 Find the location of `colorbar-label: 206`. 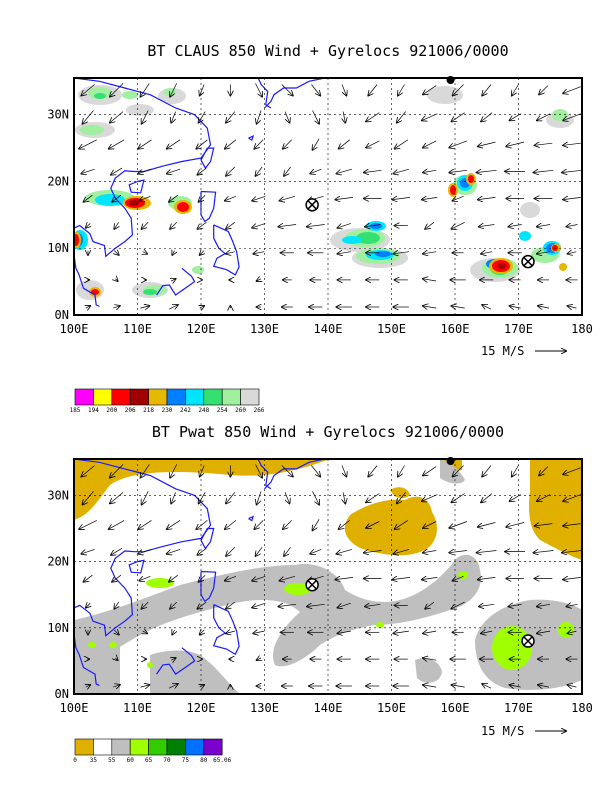

colorbar-label: 206 is located at coordinates (130, 410).